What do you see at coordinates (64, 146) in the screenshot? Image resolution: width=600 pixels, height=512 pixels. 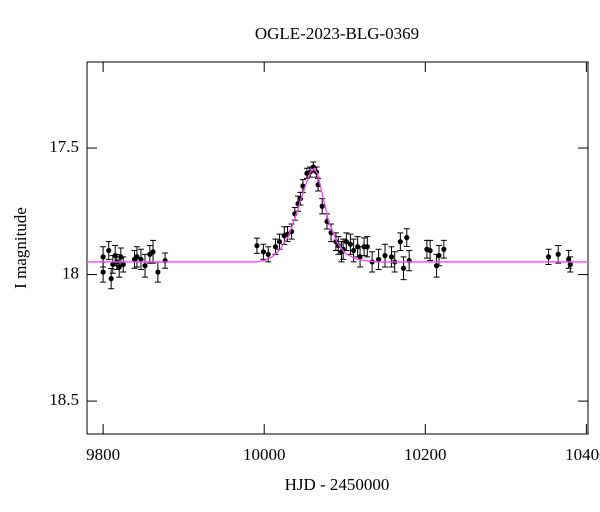 I see `y-tick-label: 17.5` at bounding box center [64, 146].